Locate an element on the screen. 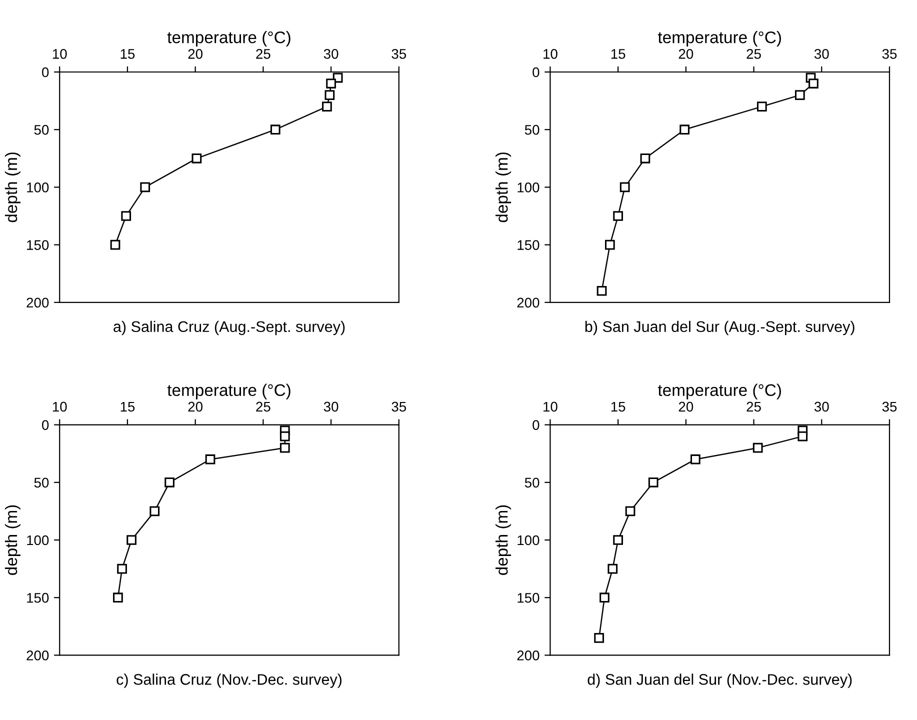  text: b) San Juan del Sur (Aug.-Sept. survey) is located at coordinates (719, 328).